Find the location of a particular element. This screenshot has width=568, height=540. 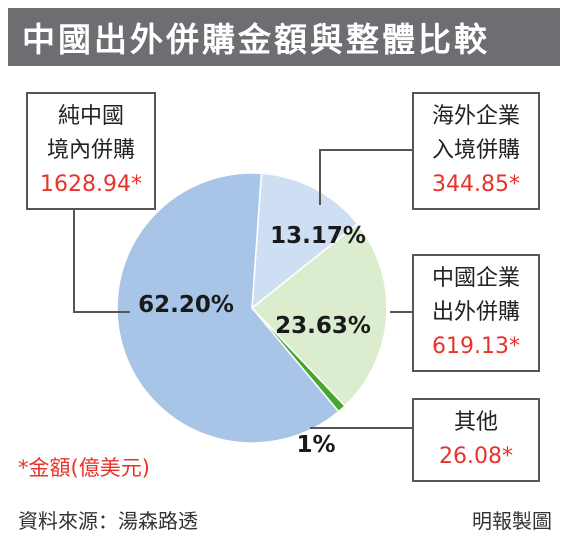

percent-other: 1% is located at coordinates (315, 445).